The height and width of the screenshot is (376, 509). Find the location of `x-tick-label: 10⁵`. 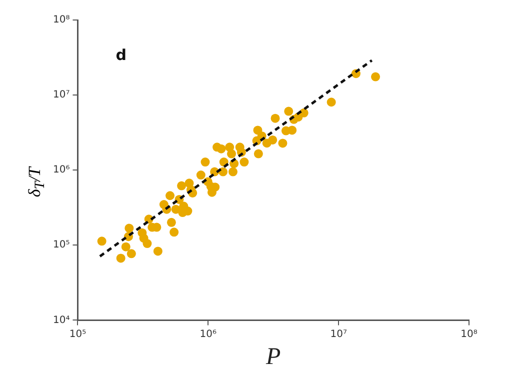

x-tick-label: 10⁵ is located at coordinates (77, 334).